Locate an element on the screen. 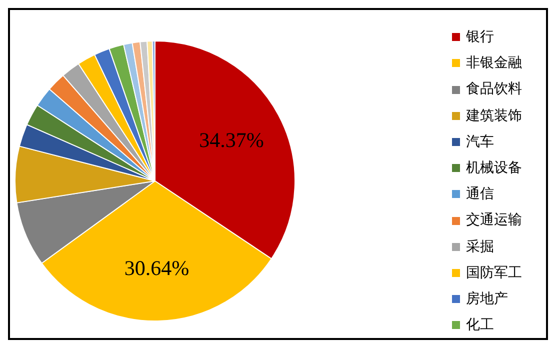 The height and width of the screenshot is (346, 554). legend-label: 国防军工 is located at coordinates (494, 273).